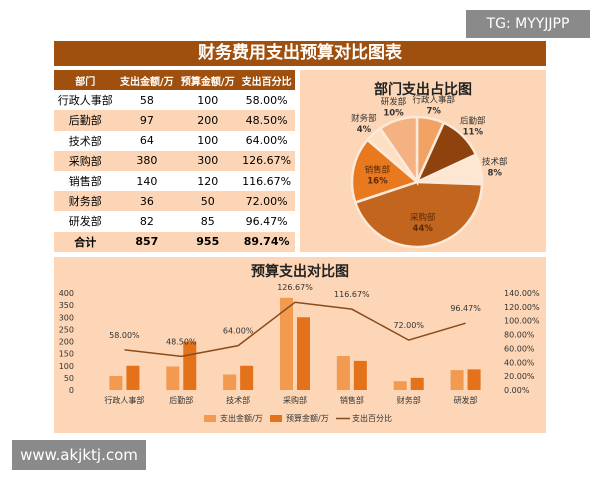 This screenshot has height=480, width=600. Describe the element at coordinates (207, 221) in the screenshot. I see `table-cell: 85` at that location.